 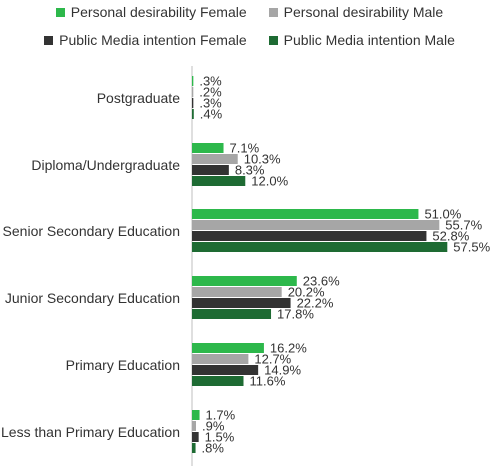 I want to click on legend-item-media-female: Public Media intention Female, so click(x=145, y=40).